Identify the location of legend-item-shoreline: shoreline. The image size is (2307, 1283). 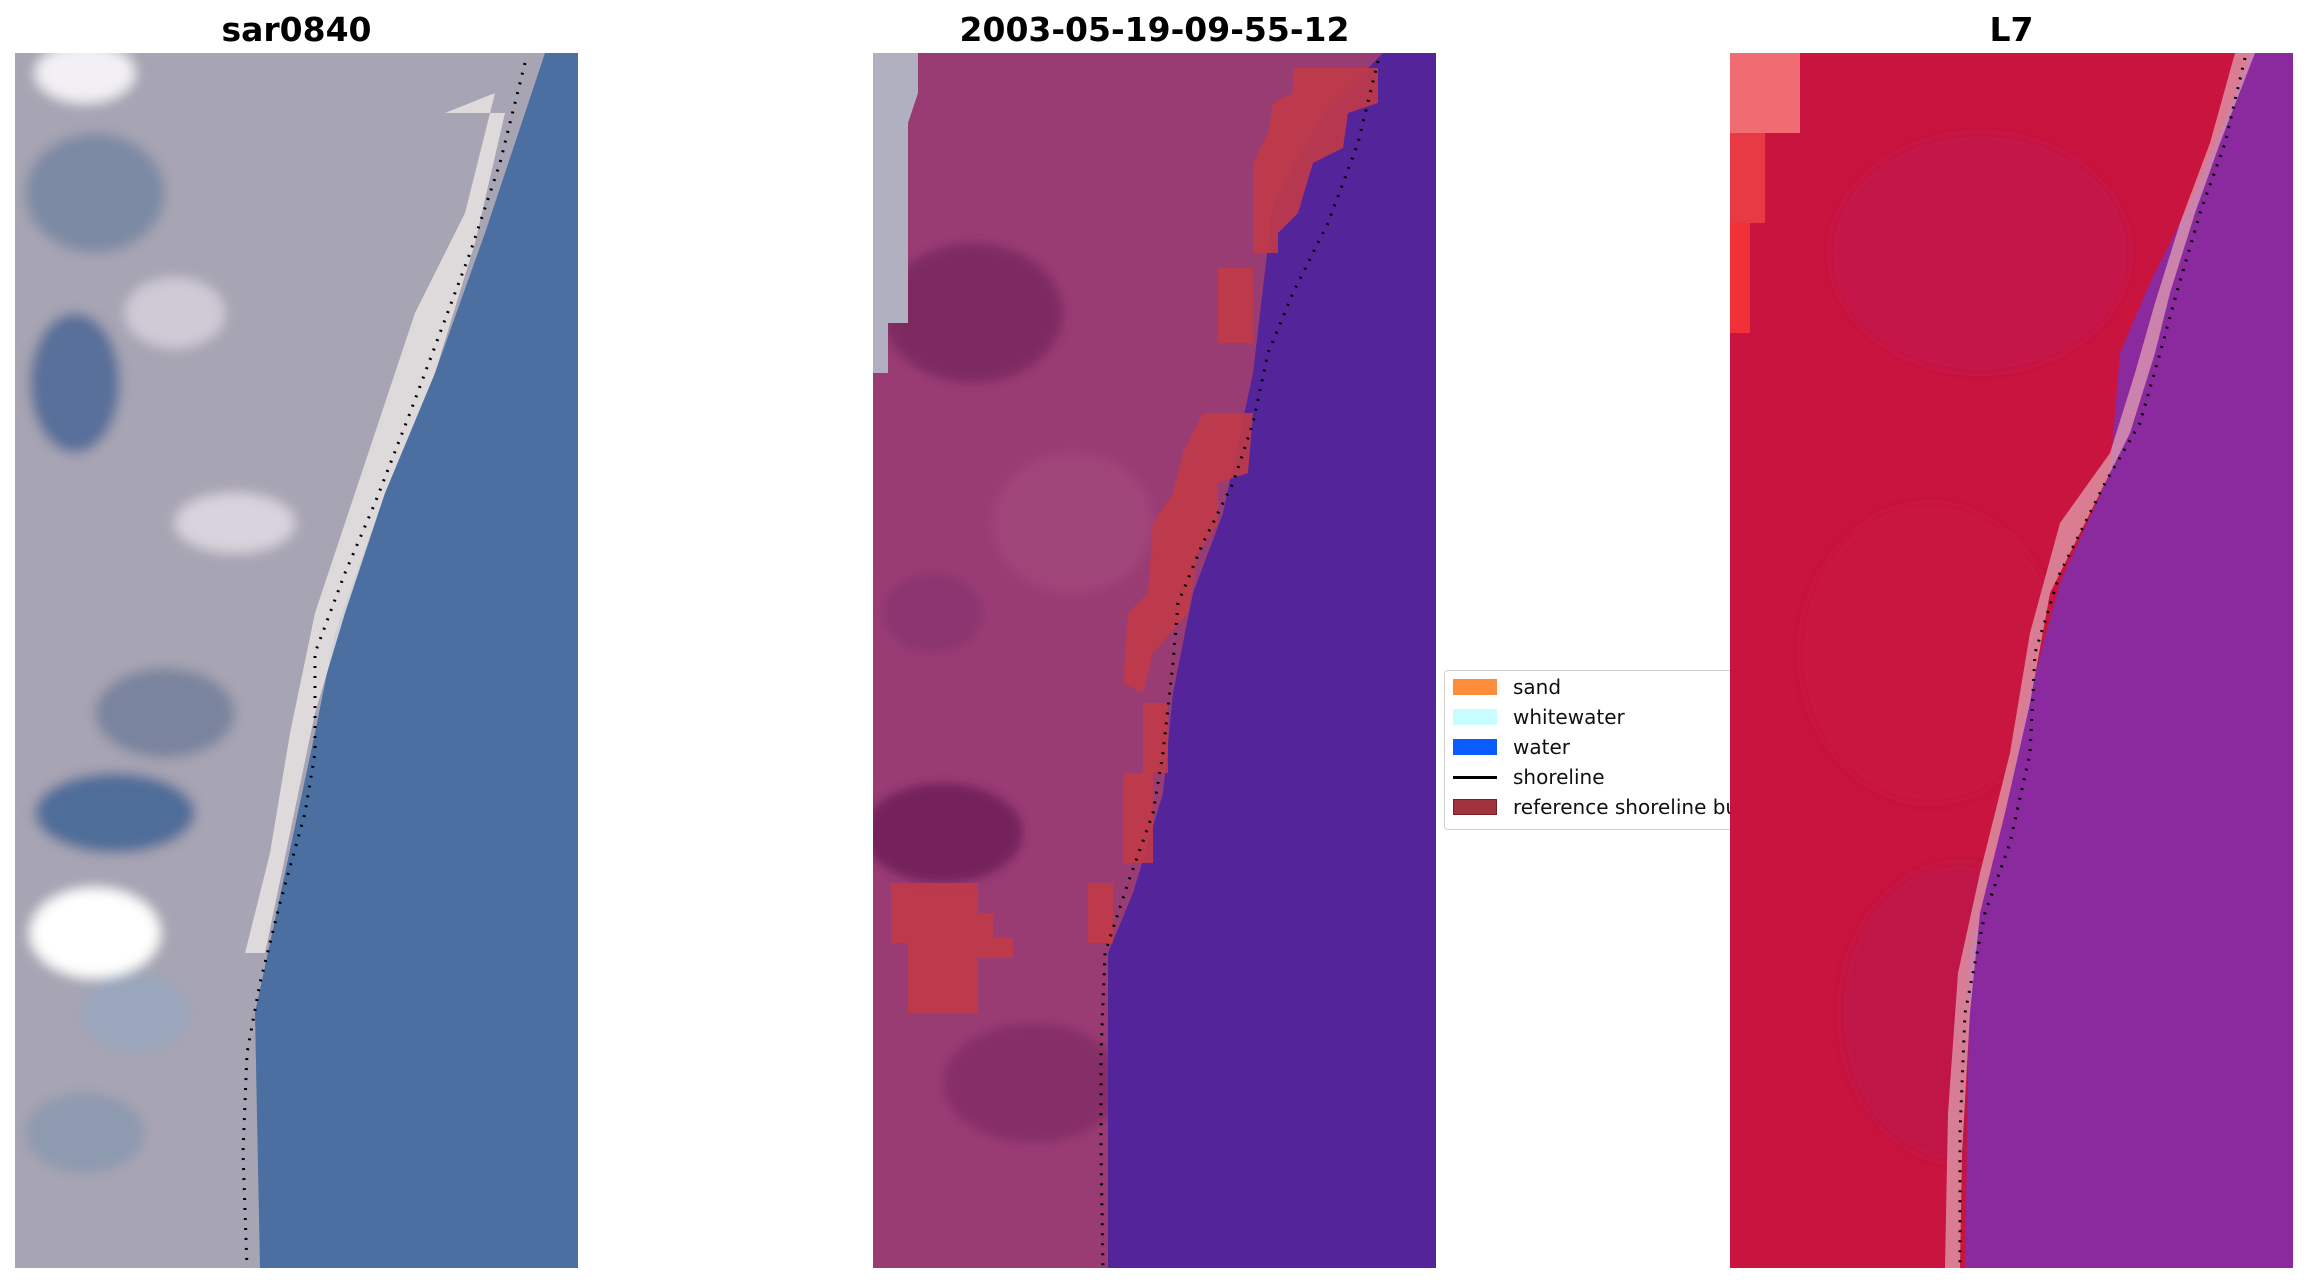
(1529, 777).